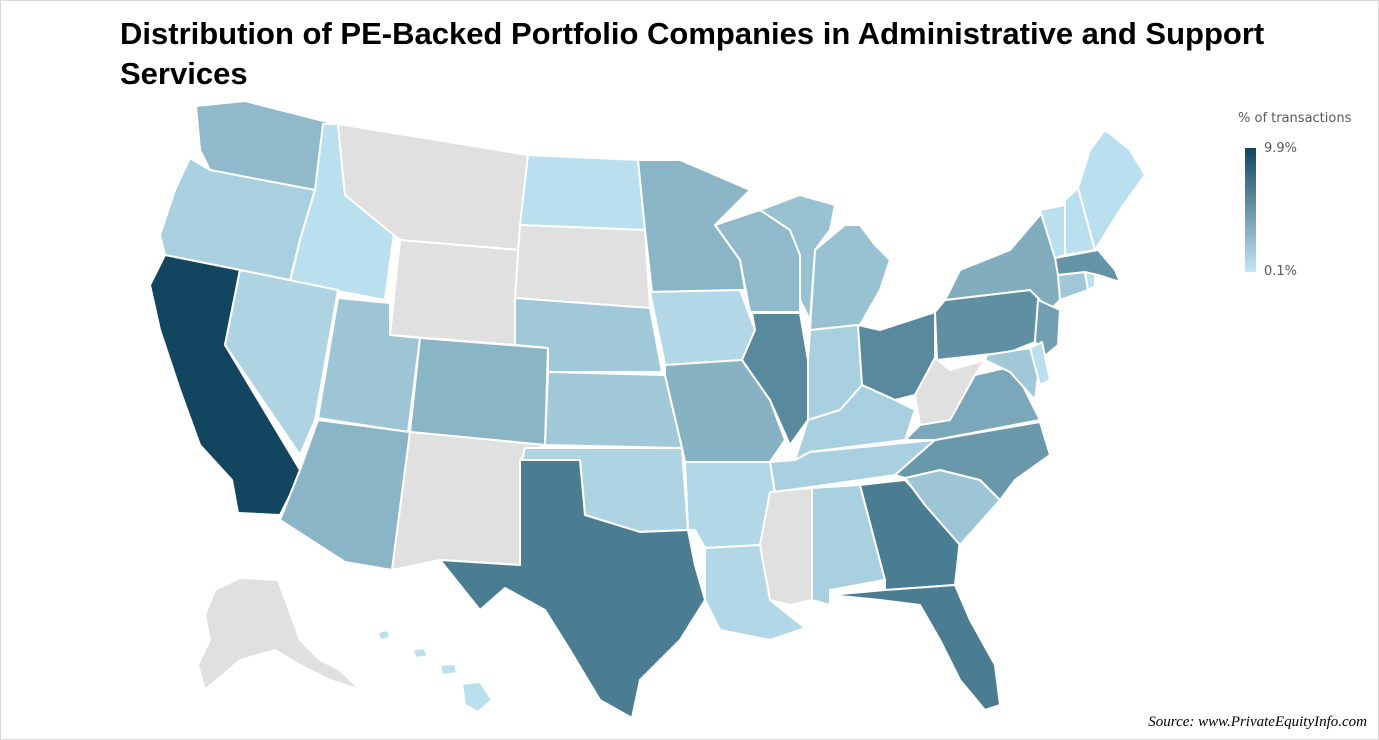  I want to click on state-MS, so click(786, 546).